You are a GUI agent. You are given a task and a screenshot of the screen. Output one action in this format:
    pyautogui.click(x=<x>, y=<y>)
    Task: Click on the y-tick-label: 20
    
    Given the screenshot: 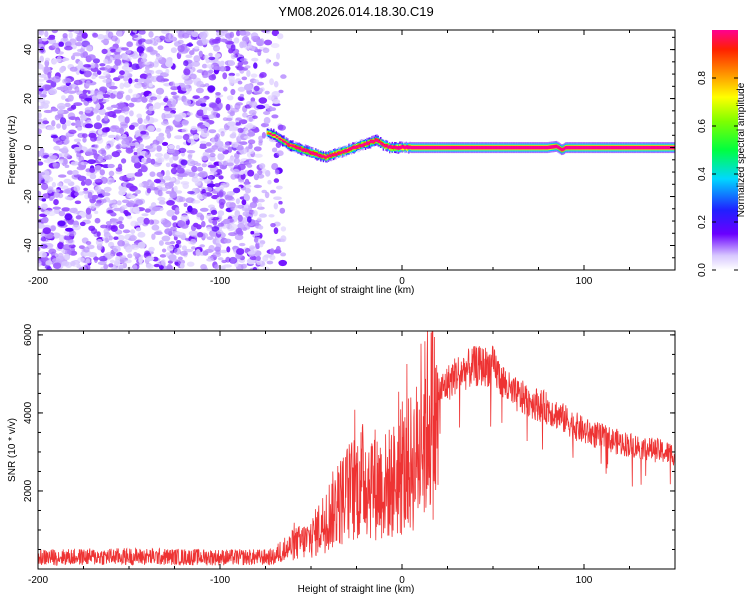 What is the action you would take?
    pyautogui.click(x=28, y=99)
    